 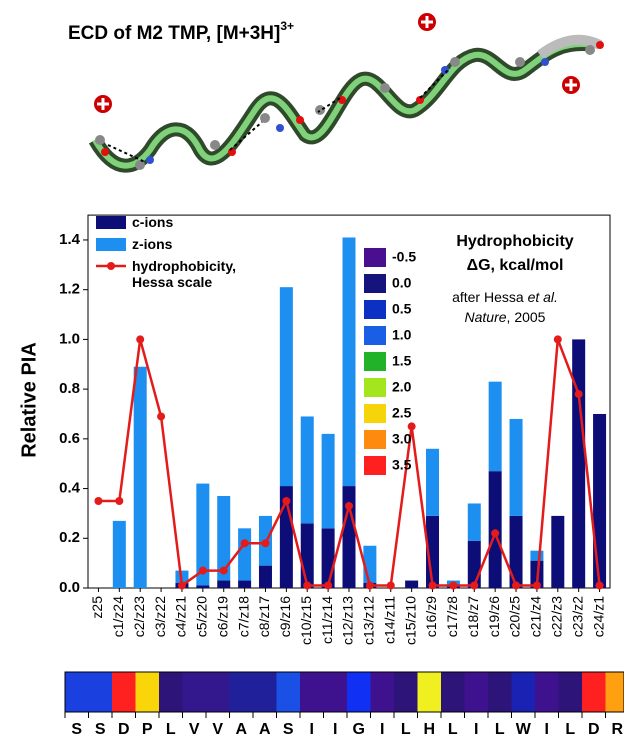 I want to click on x-tick-label: c19/z6, so click(x=494, y=616).